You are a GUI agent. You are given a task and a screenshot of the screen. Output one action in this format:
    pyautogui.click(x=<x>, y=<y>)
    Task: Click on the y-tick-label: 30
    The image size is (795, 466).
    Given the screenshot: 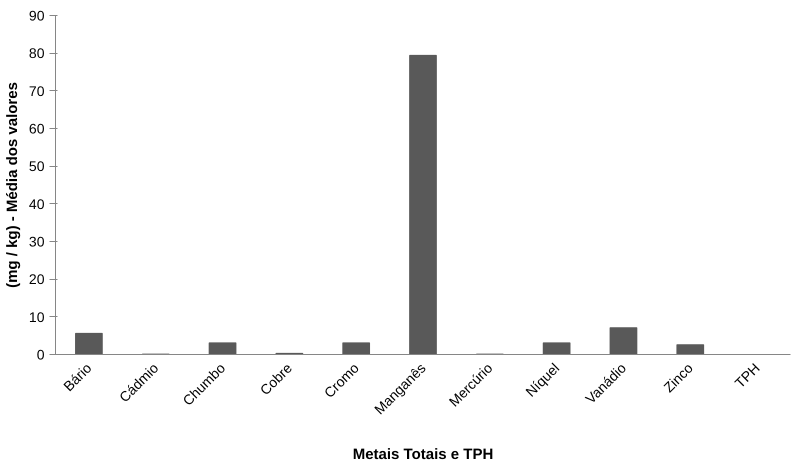 What is the action you would take?
    pyautogui.click(x=36, y=242)
    